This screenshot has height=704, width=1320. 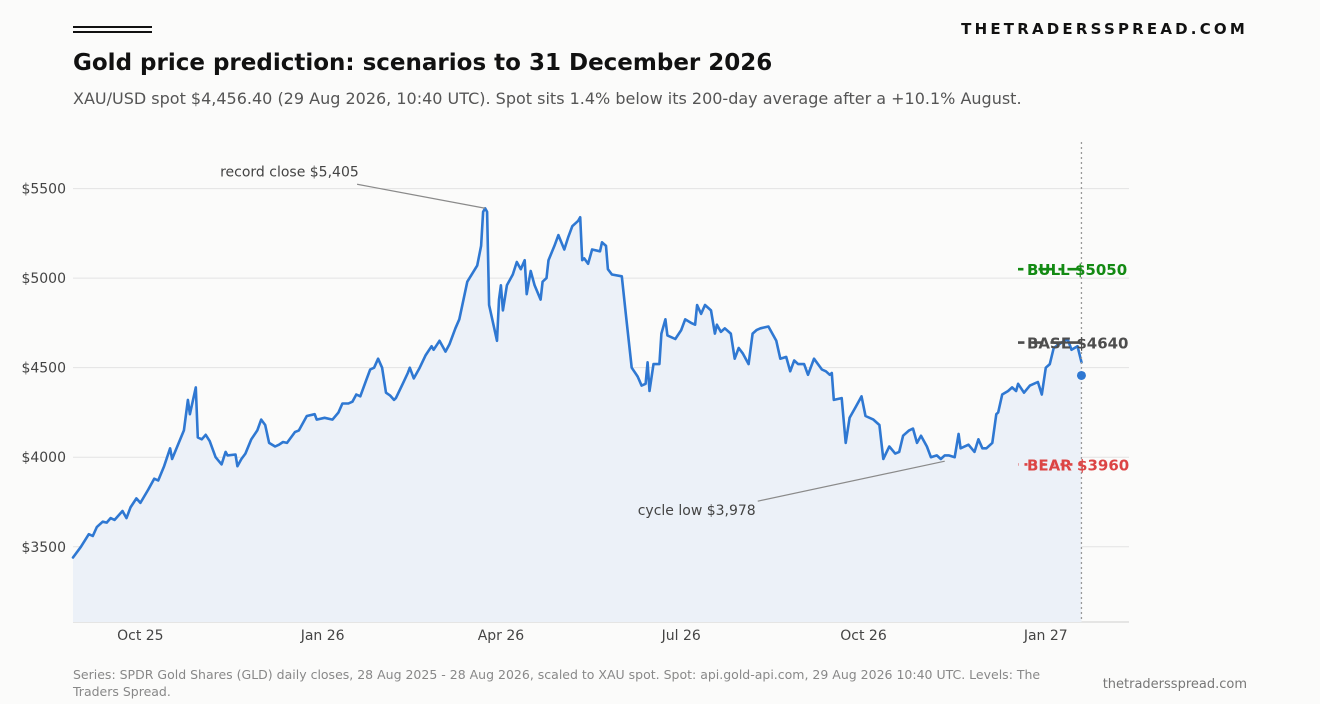 What do you see at coordinates (289, 172) in the screenshot?
I see `annotation-label-0: record close $5,405` at bounding box center [289, 172].